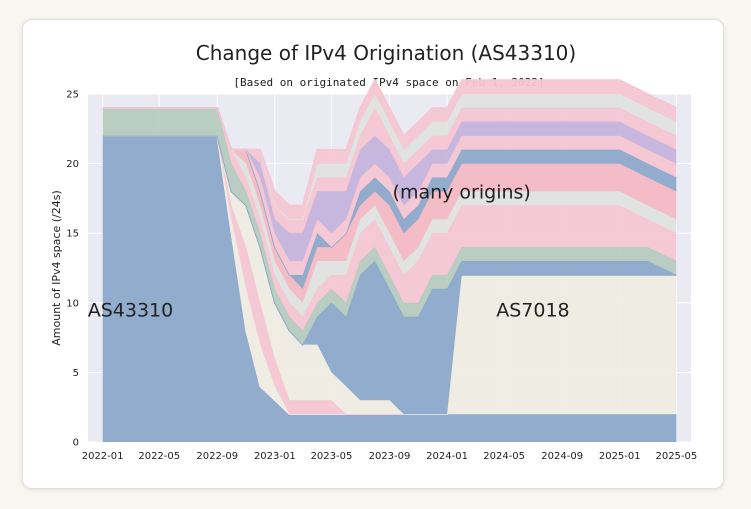 The height and width of the screenshot is (509, 751). What do you see at coordinates (332, 456) in the screenshot?
I see `x-tick-label: 2023-05` at bounding box center [332, 456].